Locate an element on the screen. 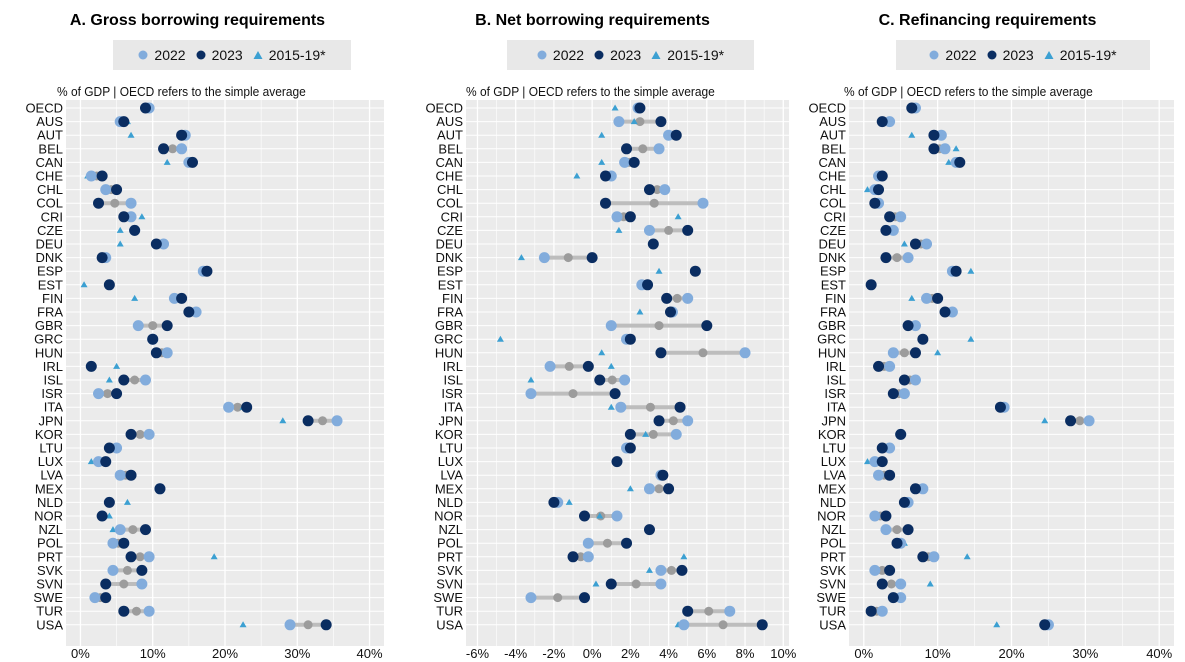 The width and height of the screenshot is (1185, 662). y-tick-label: SVN is located at coordinates (449, 584).